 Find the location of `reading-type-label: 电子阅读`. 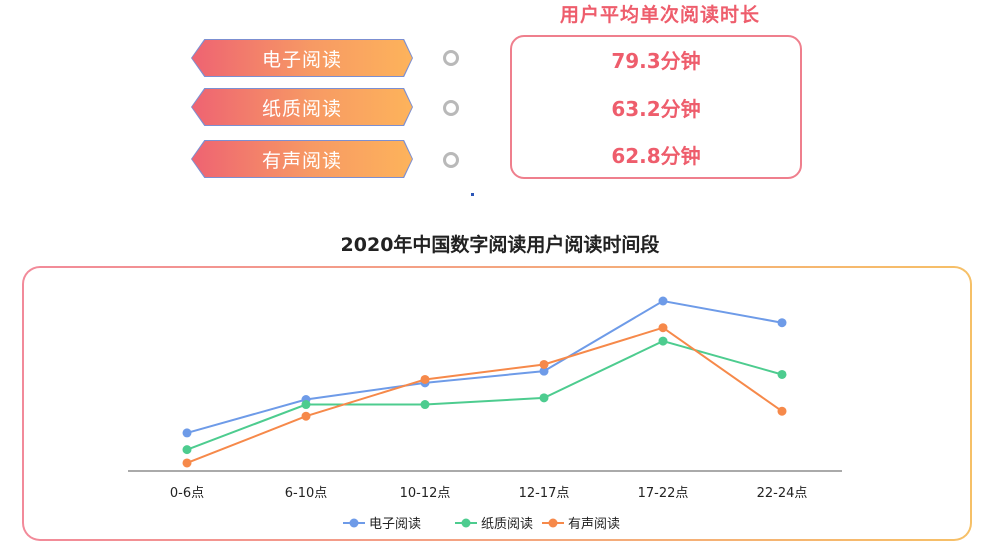

reading-type-label: 电子阅读 is located at coordinates (301, 59).